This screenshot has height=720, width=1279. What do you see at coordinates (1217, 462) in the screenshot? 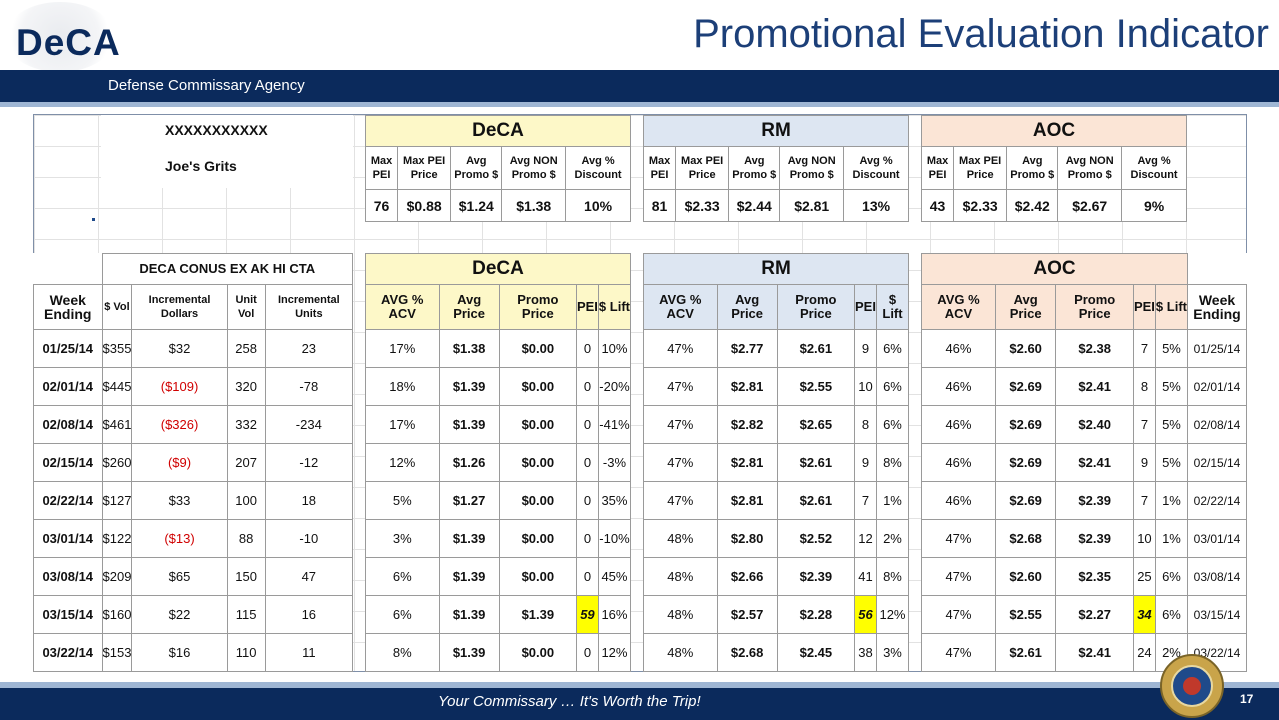
I see `week-ending-cell-right: 02/15/14` at bounding box center [1217, 462].